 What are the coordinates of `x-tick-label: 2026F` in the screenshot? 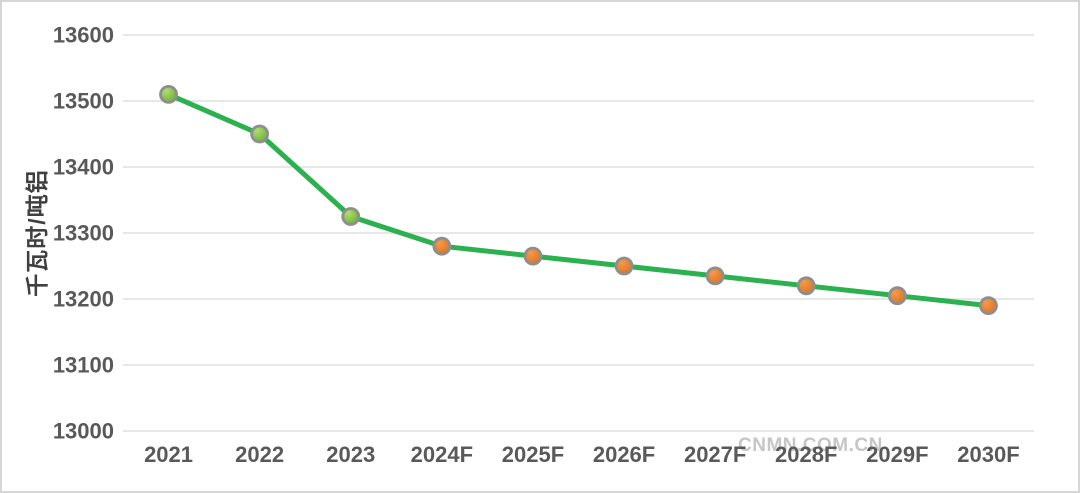 It's located at (624, 454).